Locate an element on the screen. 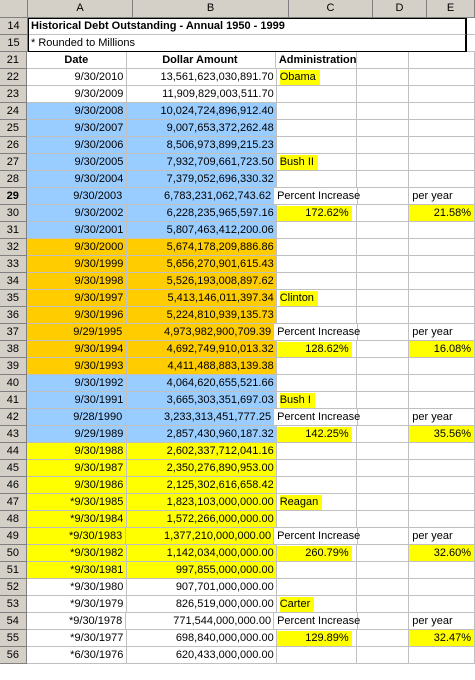 The image size is (475, 680). date-cell: 9/30/1998 is located at coordinates (77, 281).